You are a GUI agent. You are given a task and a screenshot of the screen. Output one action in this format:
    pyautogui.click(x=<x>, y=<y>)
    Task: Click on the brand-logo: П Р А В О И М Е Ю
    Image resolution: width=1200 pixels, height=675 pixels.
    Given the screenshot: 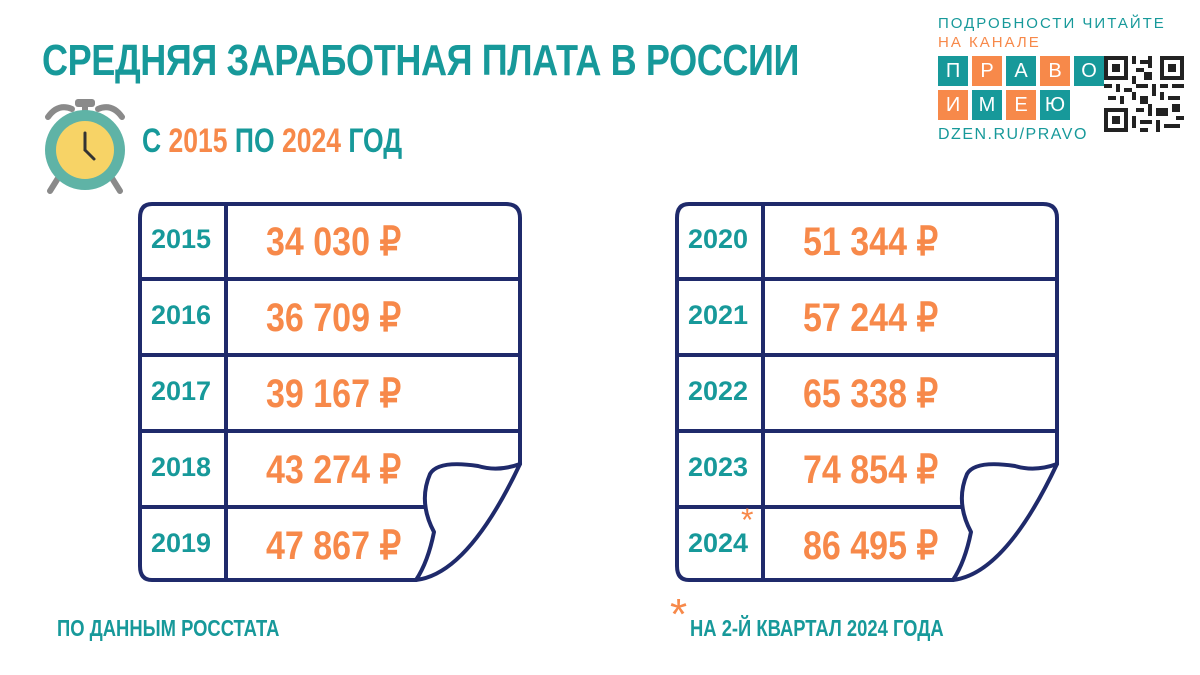 What is the action you would take?
    pyautogui.click(x=1023, y=90)
    